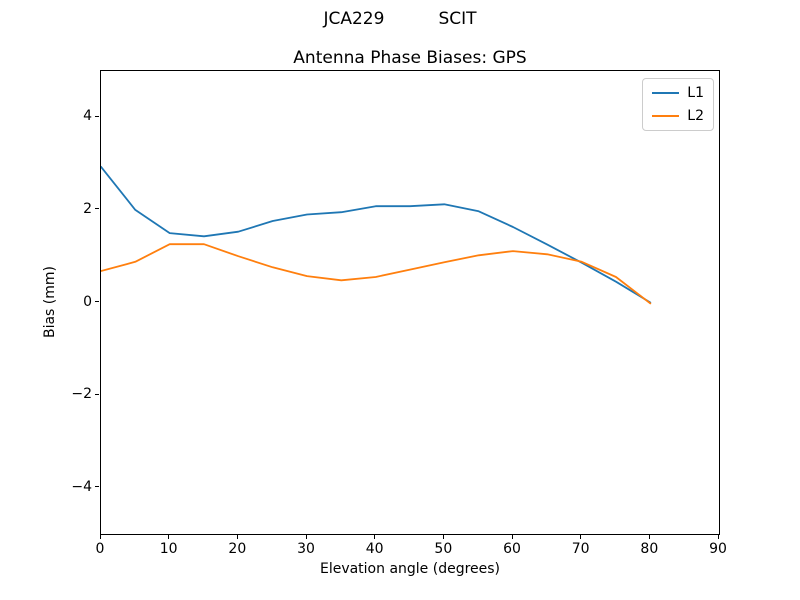  Describe the element at coordinates (443, 549) in the screenshot. I see `x-tick-label: 50` at that location.